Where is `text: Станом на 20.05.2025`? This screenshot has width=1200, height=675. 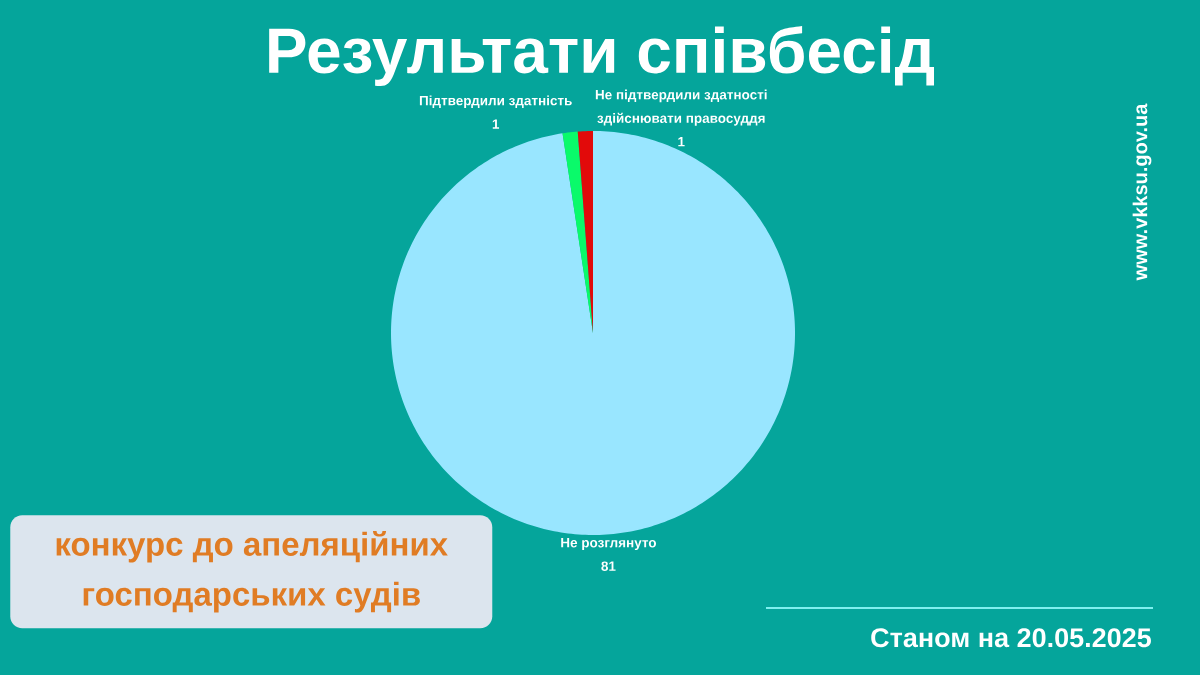 text: Станом на 20.05.2025 is located at coordinates (1011, 638).